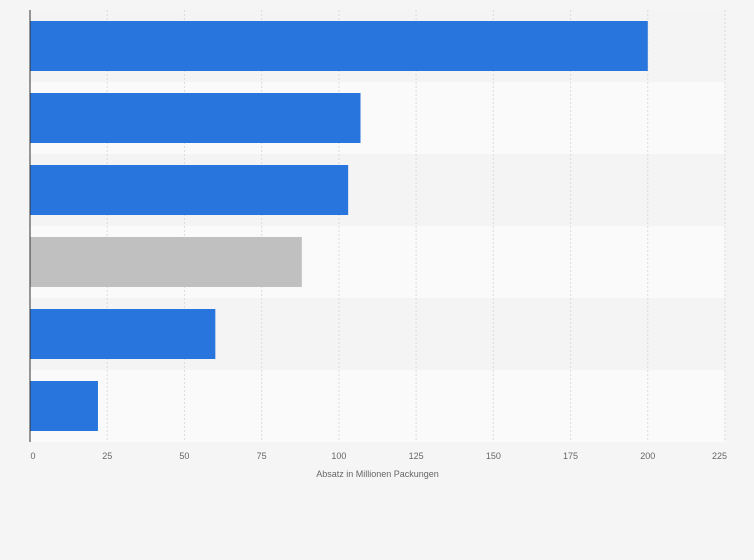 Image resolution: width=754 pixels, height=560 pixels. What do you see at coordinates (719, 456) in the screenshot?
I see `x-tick-label: 225` at bounding box center [719, 456].